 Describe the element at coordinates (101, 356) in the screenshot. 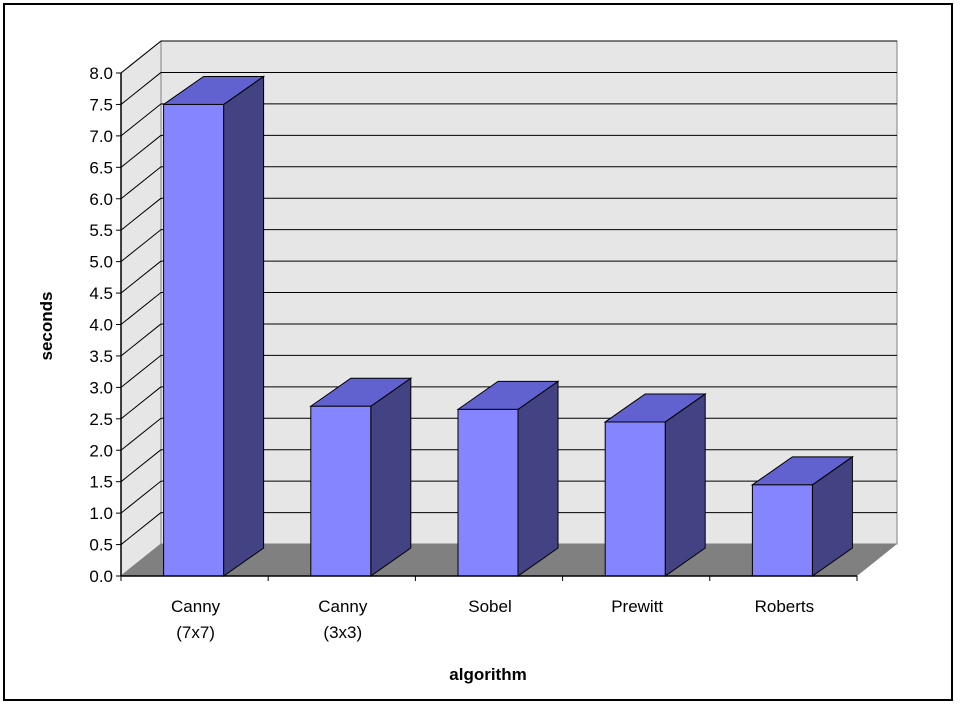

I see `y-tick-label: 3.5` at that location.